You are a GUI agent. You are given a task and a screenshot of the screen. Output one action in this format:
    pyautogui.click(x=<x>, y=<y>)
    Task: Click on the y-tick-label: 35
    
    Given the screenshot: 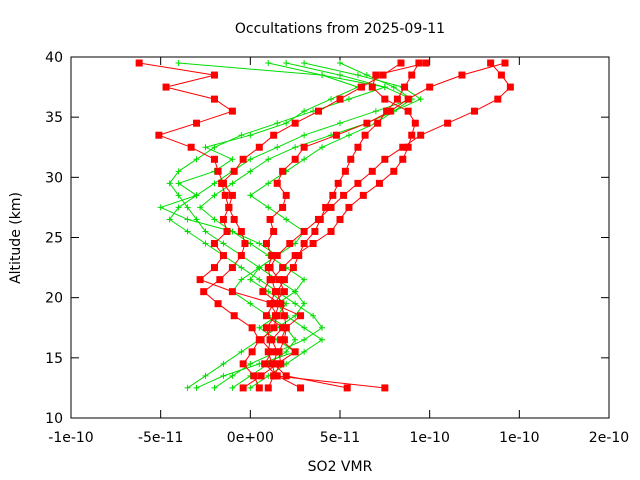 What is the action you would take?
    pyautogui.click(x=54, y=118)
    